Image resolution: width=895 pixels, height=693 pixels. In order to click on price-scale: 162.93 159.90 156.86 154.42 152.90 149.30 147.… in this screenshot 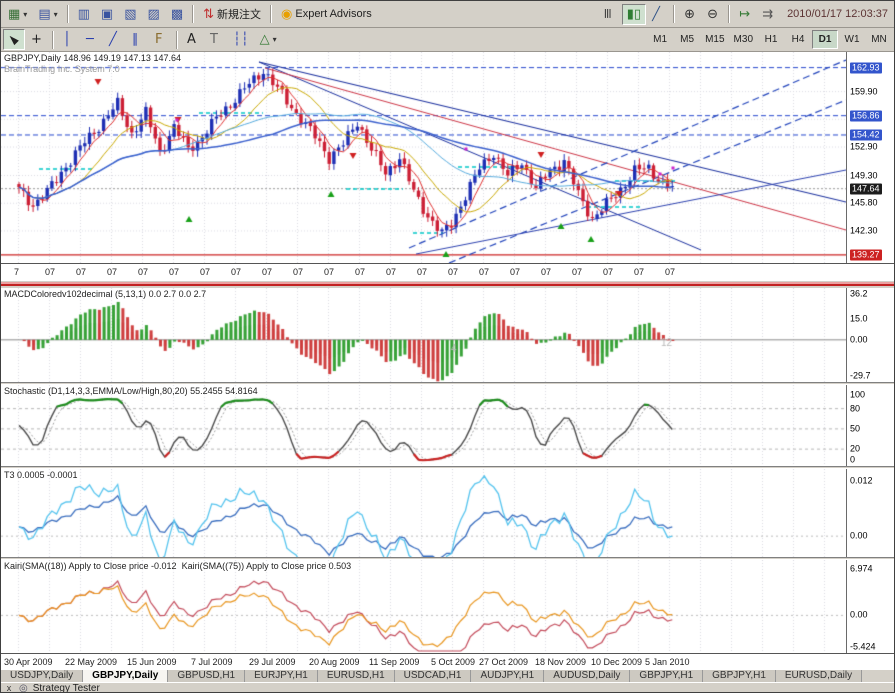, I will do `click(870, 157)`.